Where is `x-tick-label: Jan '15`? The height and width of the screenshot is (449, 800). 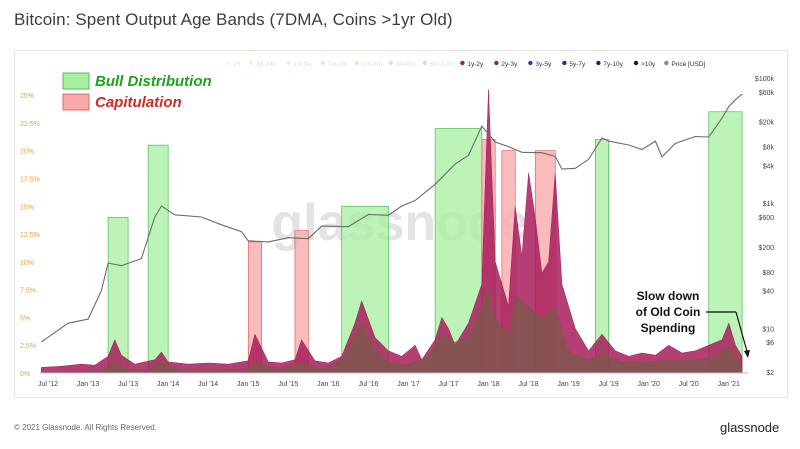 x-tick-label: Jan '15 is located at coordinates (248, 384).